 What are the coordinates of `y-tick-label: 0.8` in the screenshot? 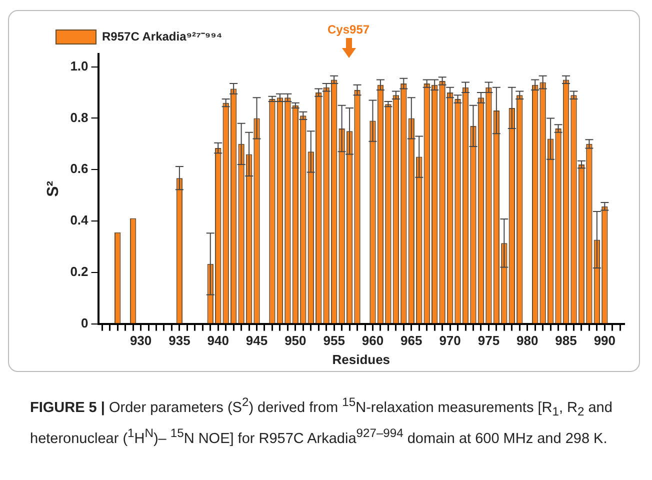 It's located at (79, 117).